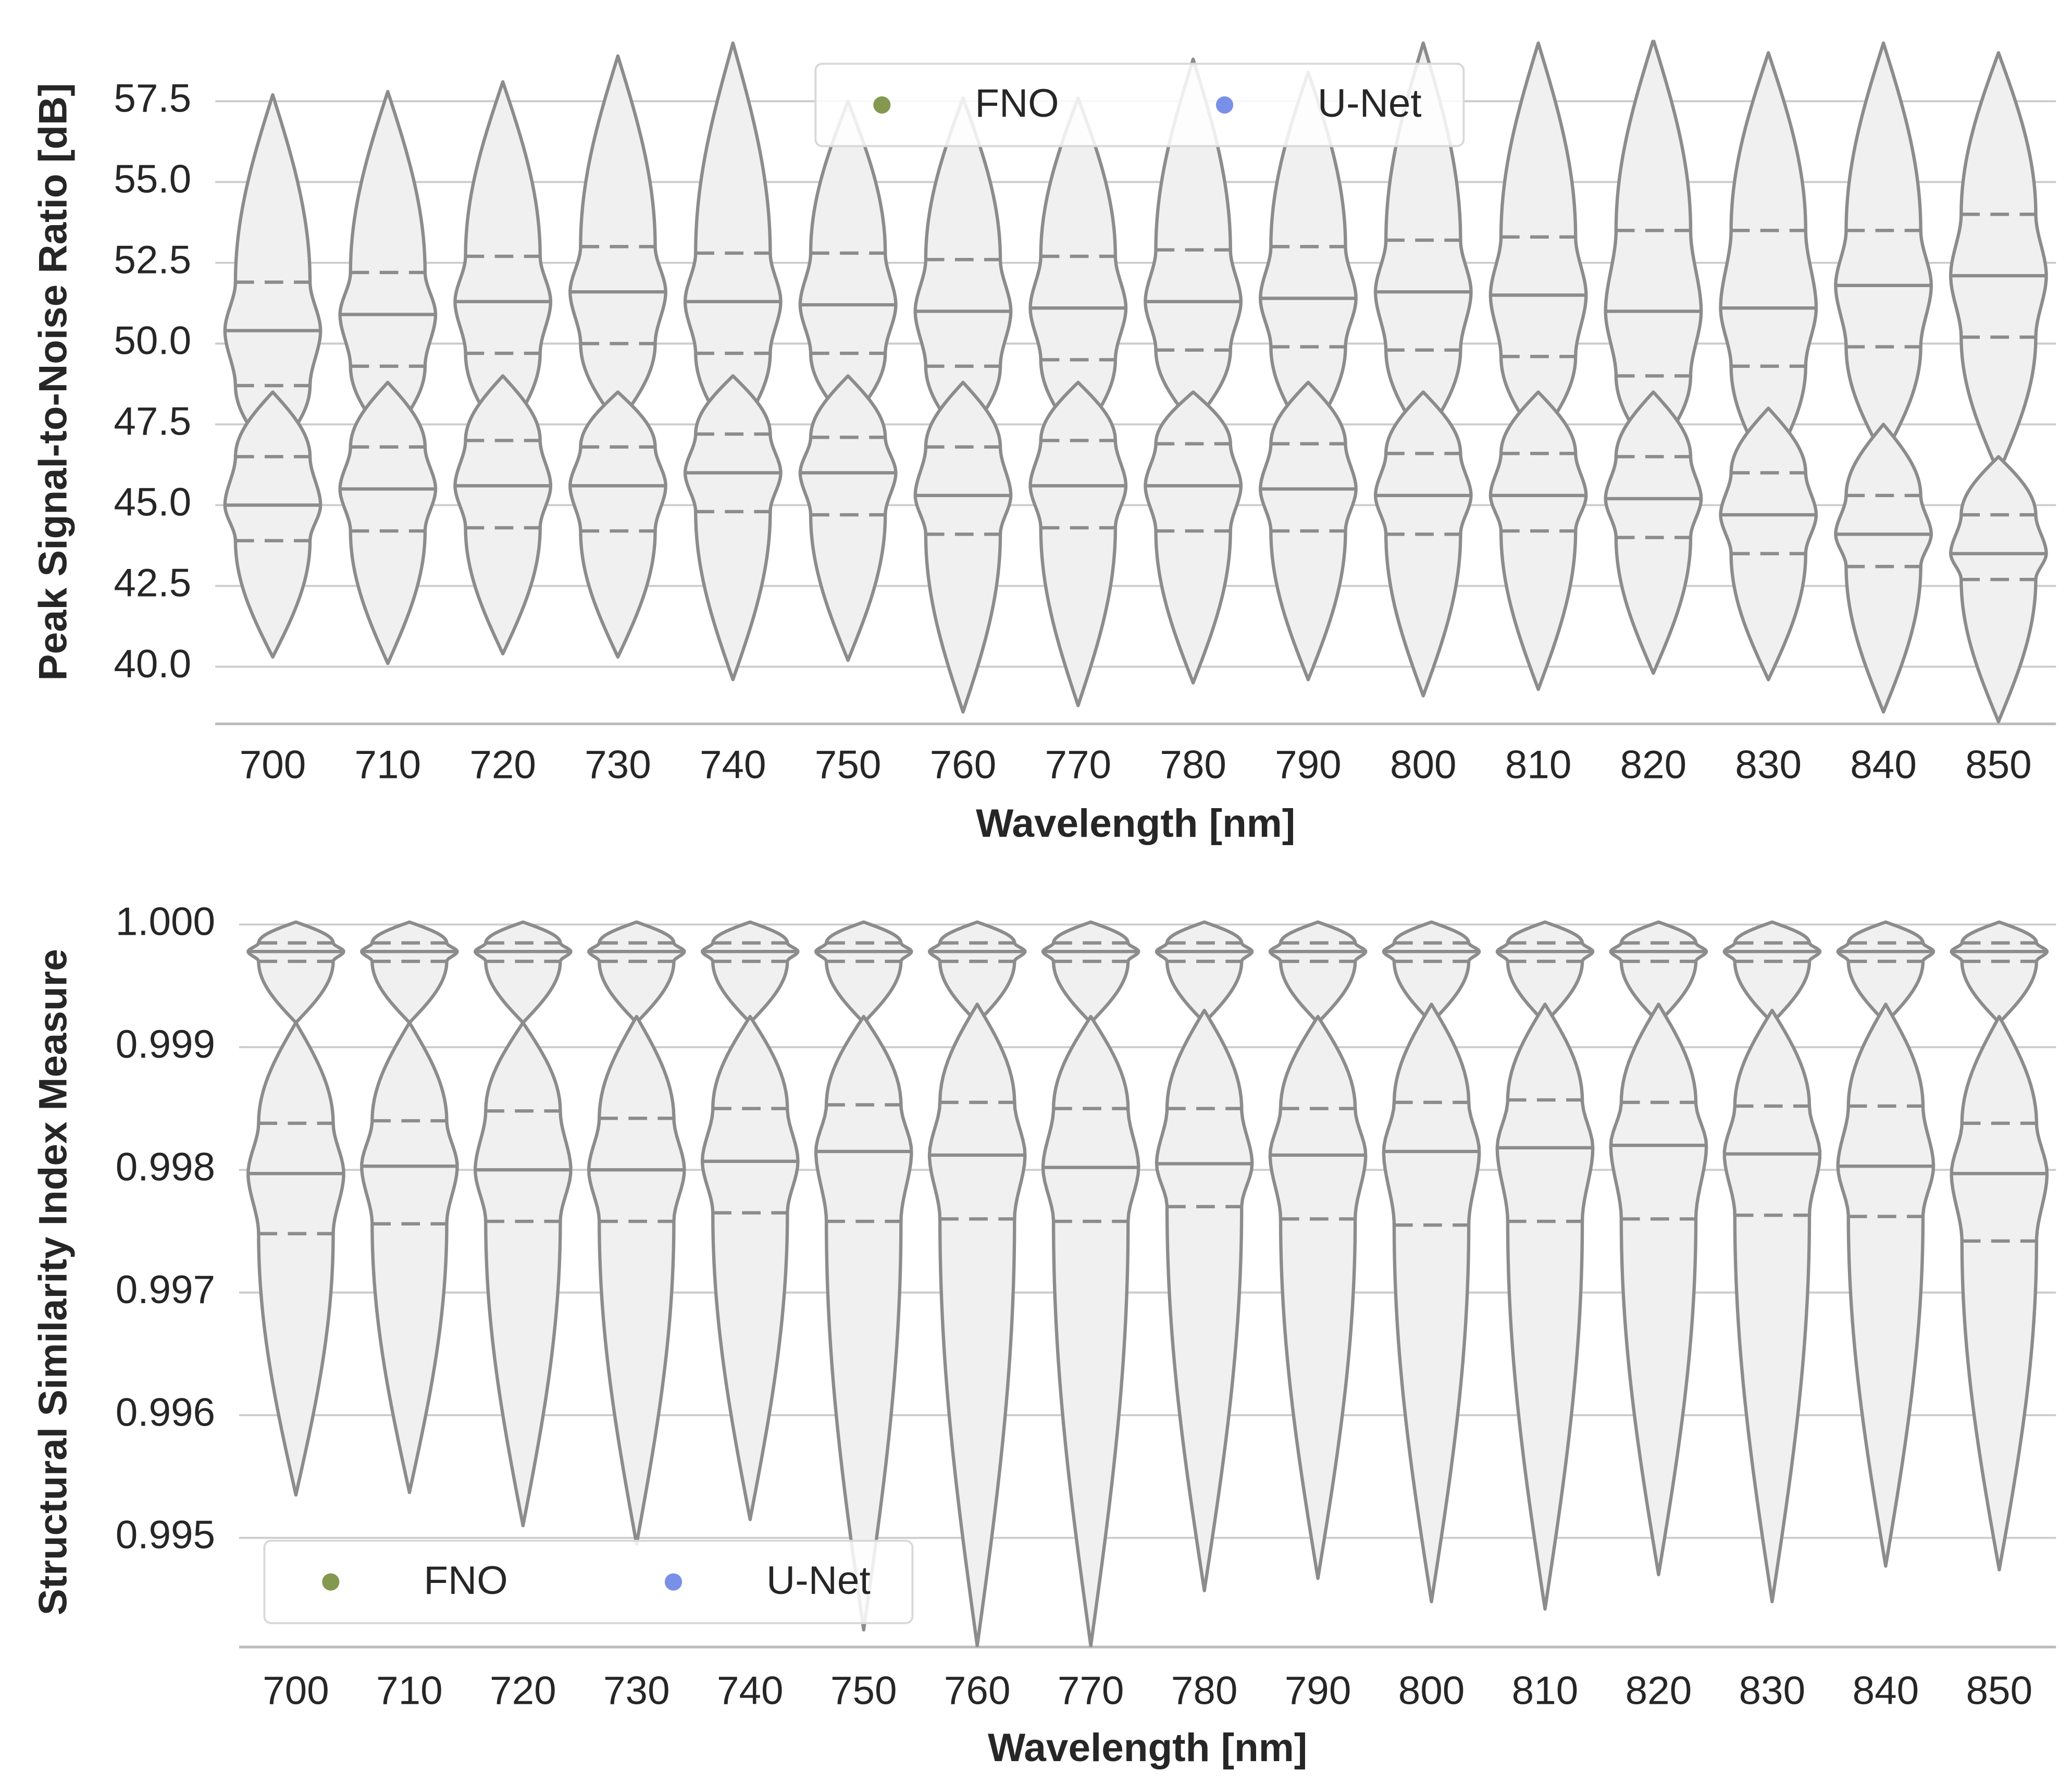 The height and width of the screenshot is (1783, 2072). I want to click on x-tick-label: 700, so click(273, 765).